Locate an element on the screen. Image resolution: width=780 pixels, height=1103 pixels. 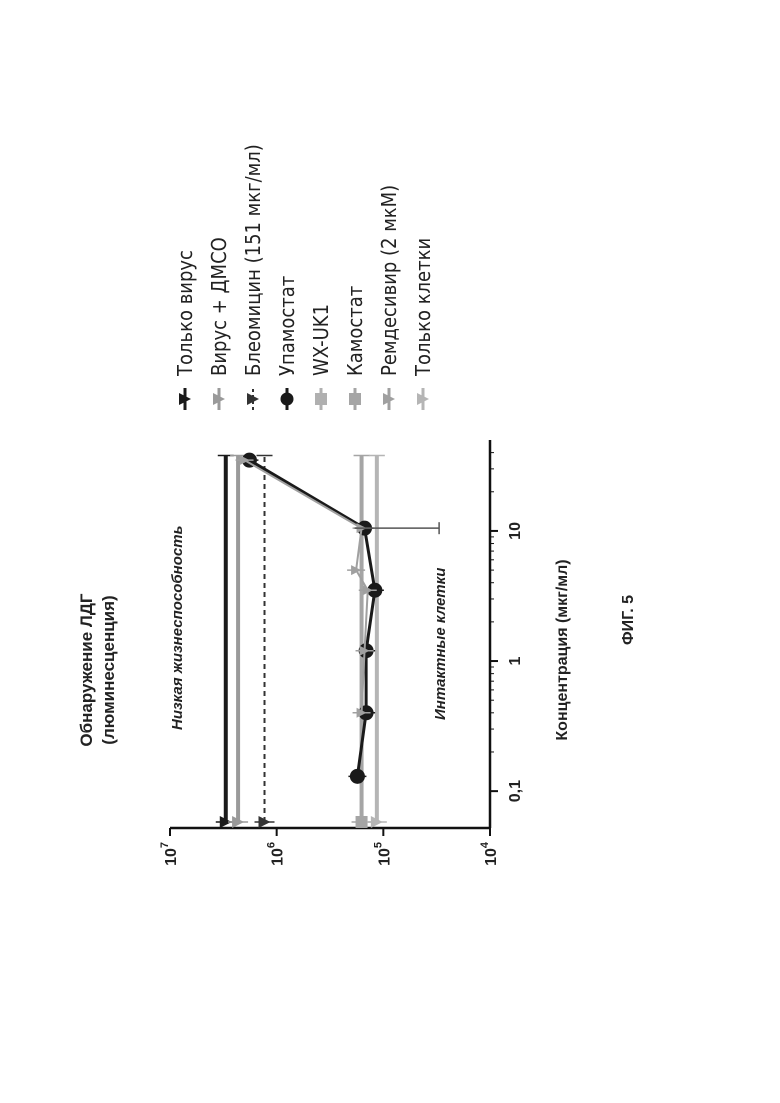
x-tick-label: 10 is located at coordinates (515, 531).